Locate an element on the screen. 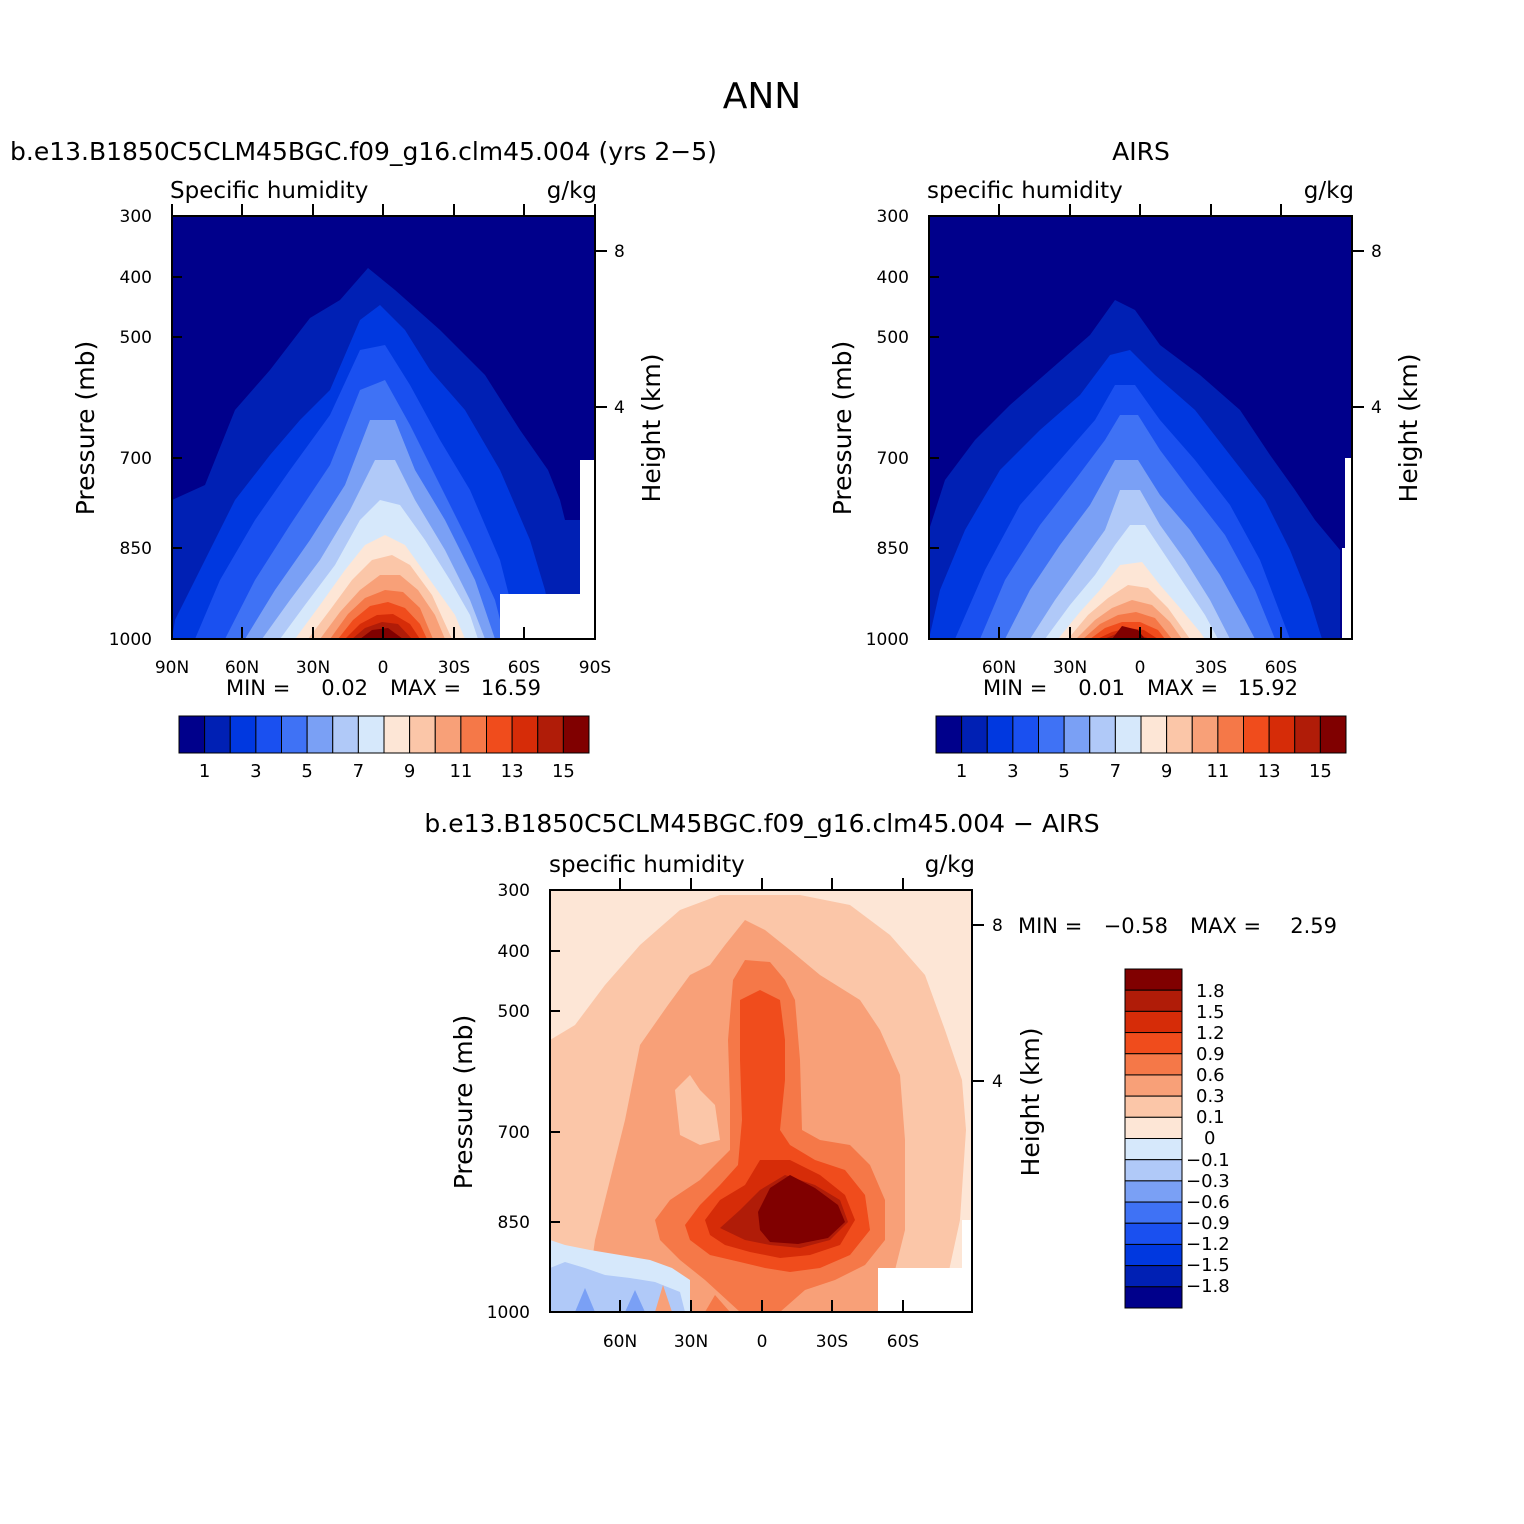 The width and height of the screenshot is (1524, 1524). panel-model-xtick-label: 90S is located at coordinates (595, 668).